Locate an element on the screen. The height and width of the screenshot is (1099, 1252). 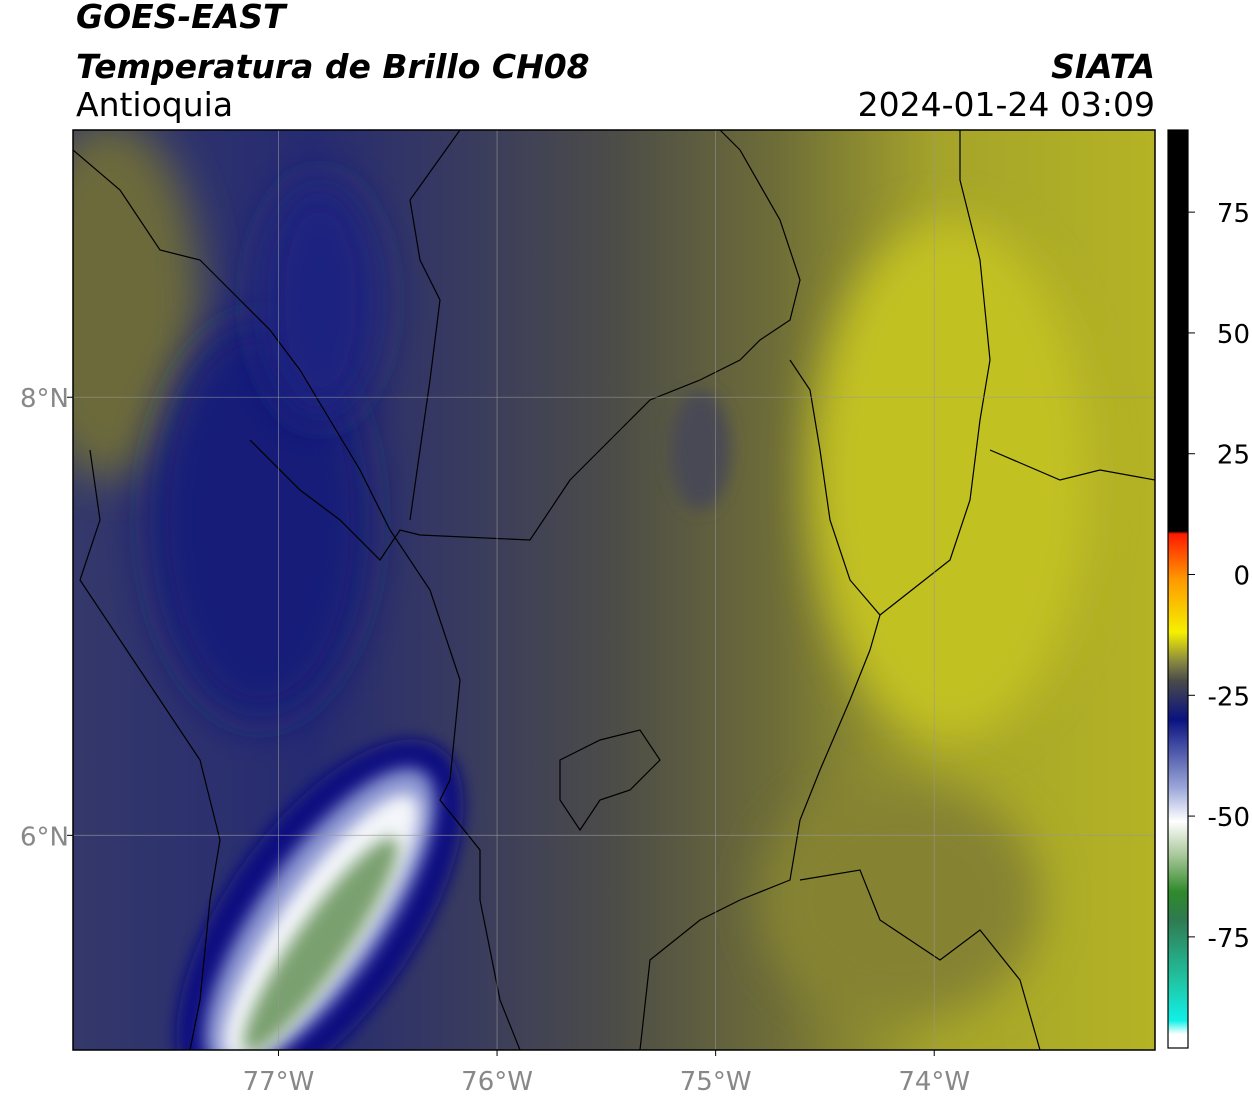
colorbar-tick-label: -50 is located at coordinates (1229, 818).